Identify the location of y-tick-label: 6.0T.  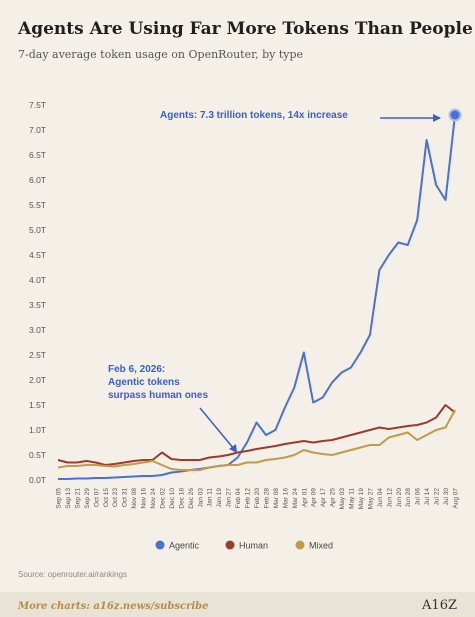
(37, 180).